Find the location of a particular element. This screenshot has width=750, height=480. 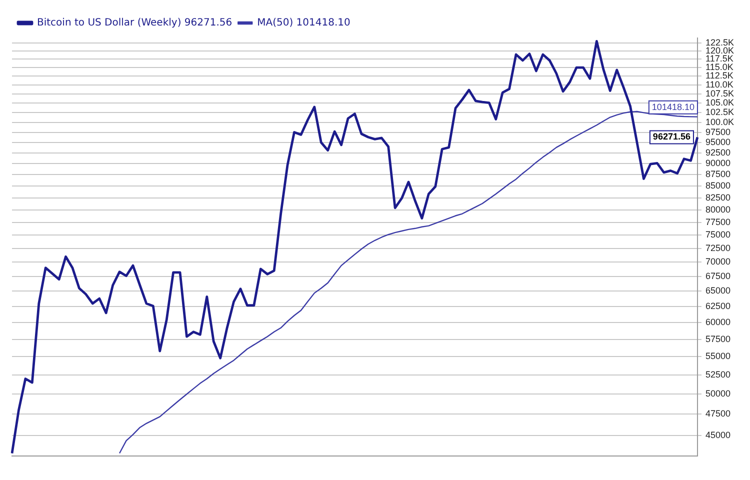

y-tick-label: 47500 is located at coordinates (718, 413).